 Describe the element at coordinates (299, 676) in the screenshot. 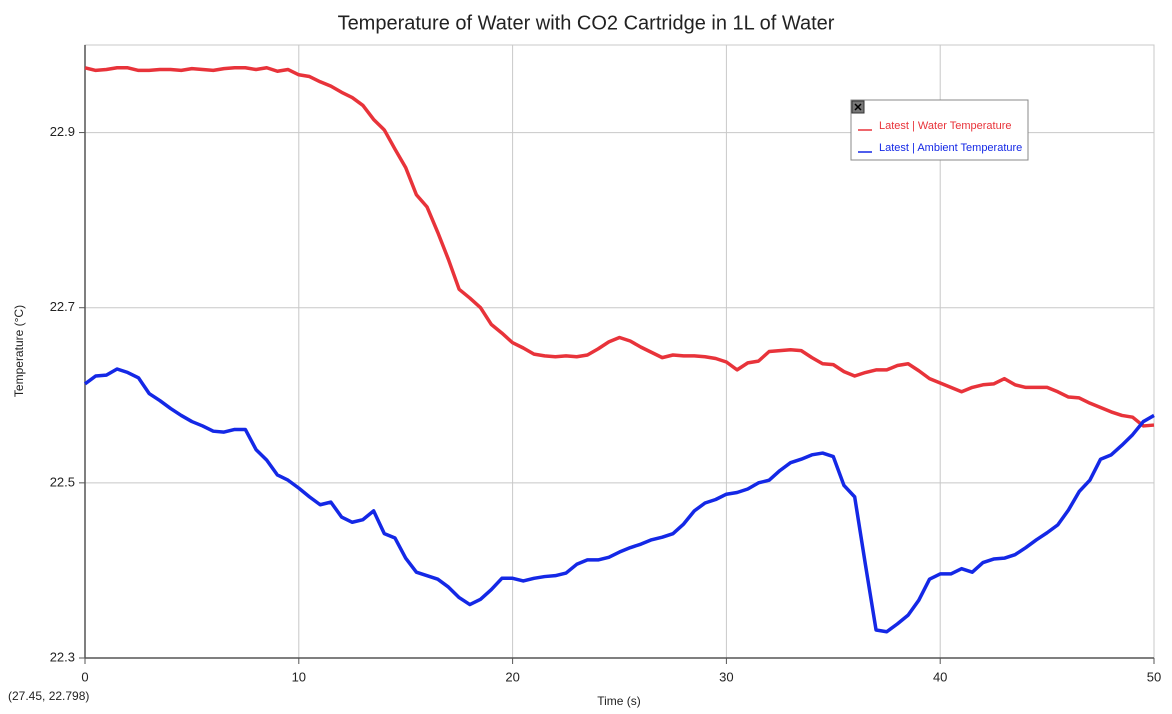

I see `x-tick-label: 10` at that location.